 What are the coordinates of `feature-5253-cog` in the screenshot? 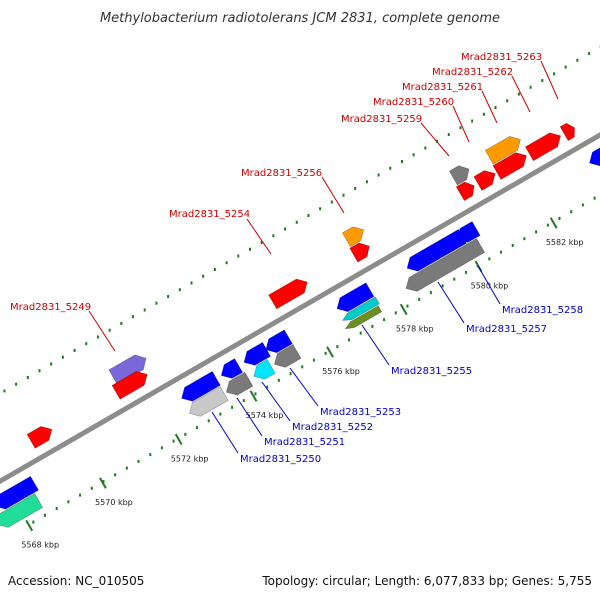 It's located at (288, 356).